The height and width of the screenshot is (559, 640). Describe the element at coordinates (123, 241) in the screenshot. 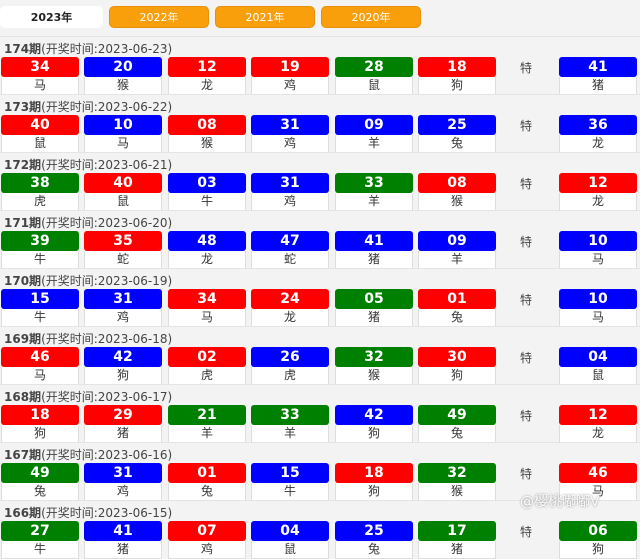

I see `ball-number: 35` at that location.